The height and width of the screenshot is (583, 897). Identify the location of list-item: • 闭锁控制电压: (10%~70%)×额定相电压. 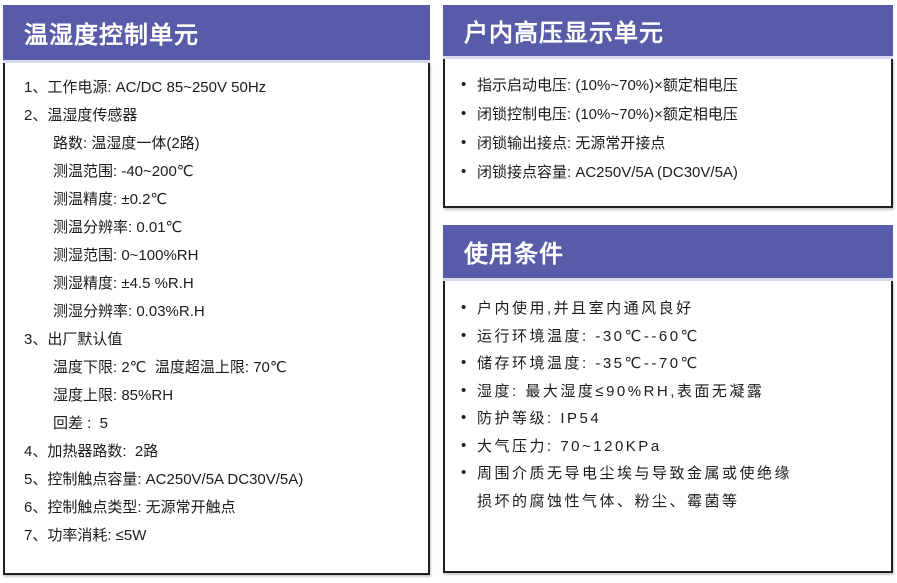
(671, 113).